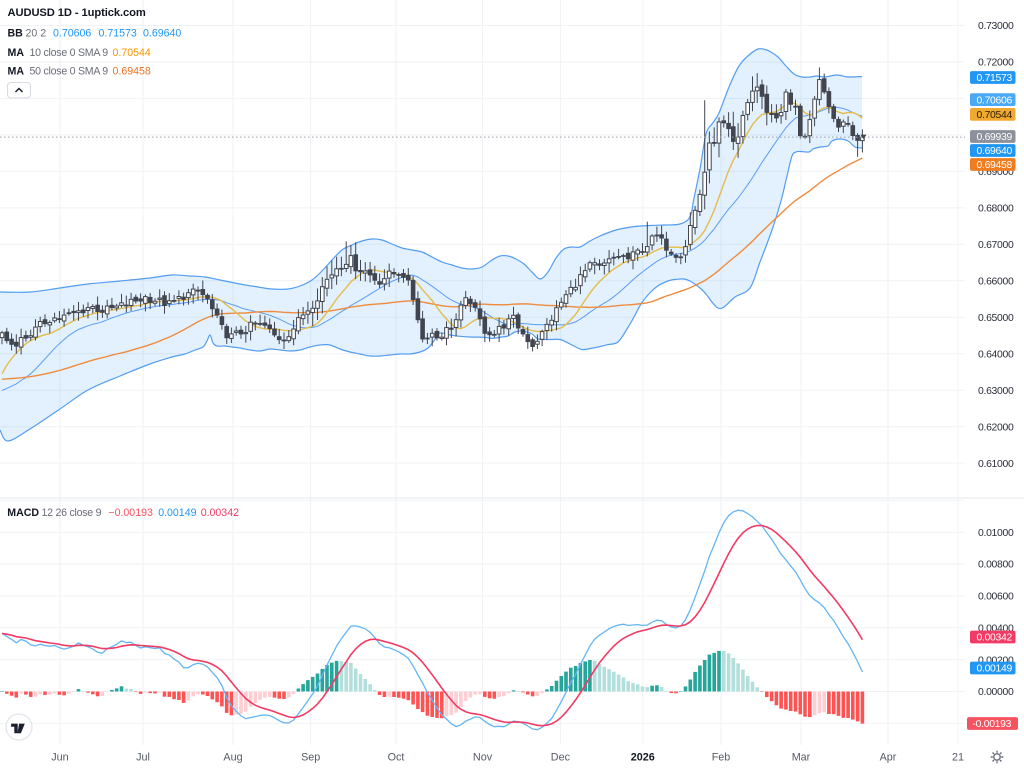  Describe the element at coordinates (996, 464) in the screenshot. I see `svg-text: 0.61000` at that location.